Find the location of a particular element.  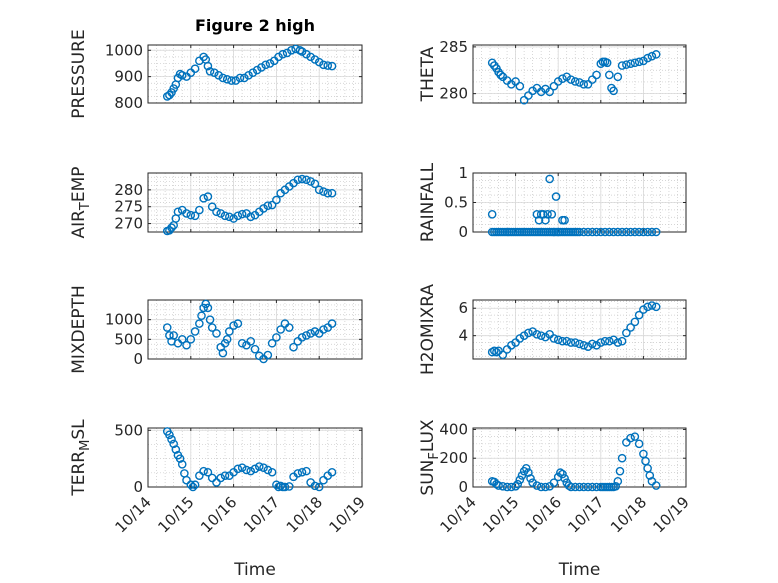

subplot-rainfall: 0 0.5 1 RAINFALL is located at coordinates (552, 202).